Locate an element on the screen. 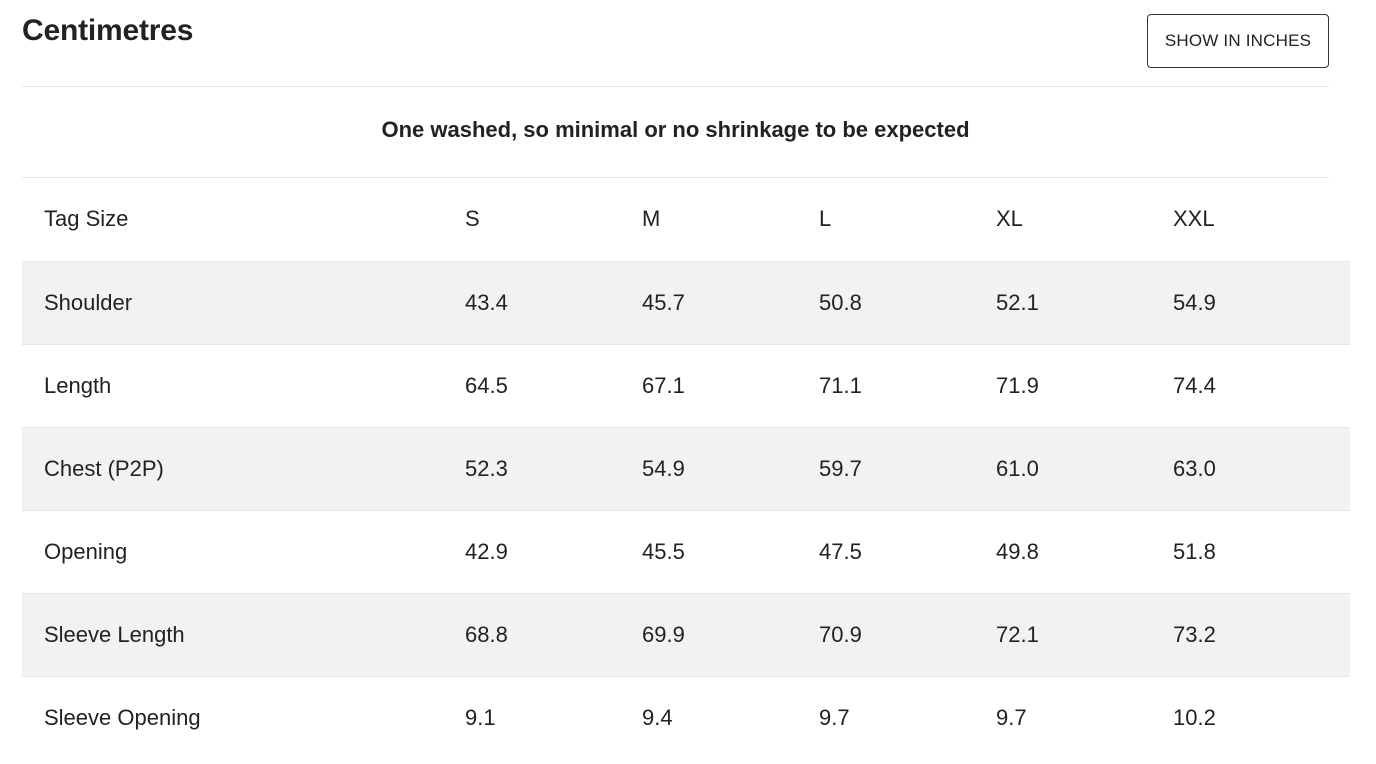 This screenshot has height=764, width=1376. measurement-cell: 52.1 is located at coordinates (1017, 302).